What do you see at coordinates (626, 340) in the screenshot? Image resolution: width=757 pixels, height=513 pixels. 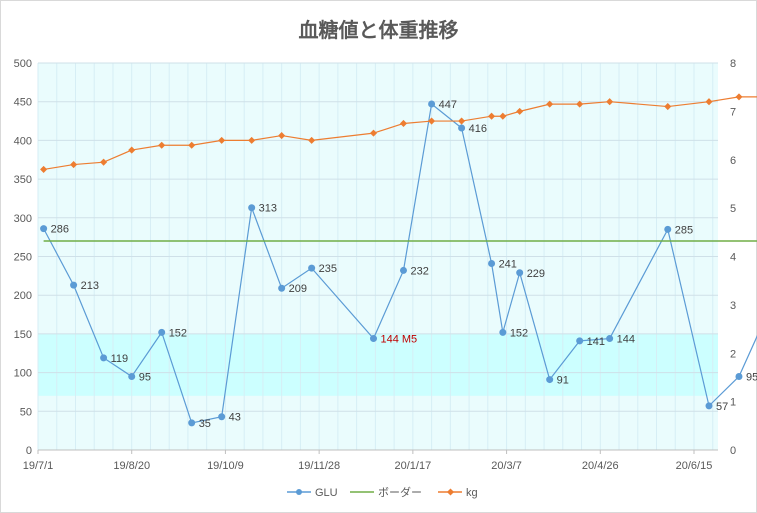 I see `glu-data-label: 144` at bounding box center [626, 340].